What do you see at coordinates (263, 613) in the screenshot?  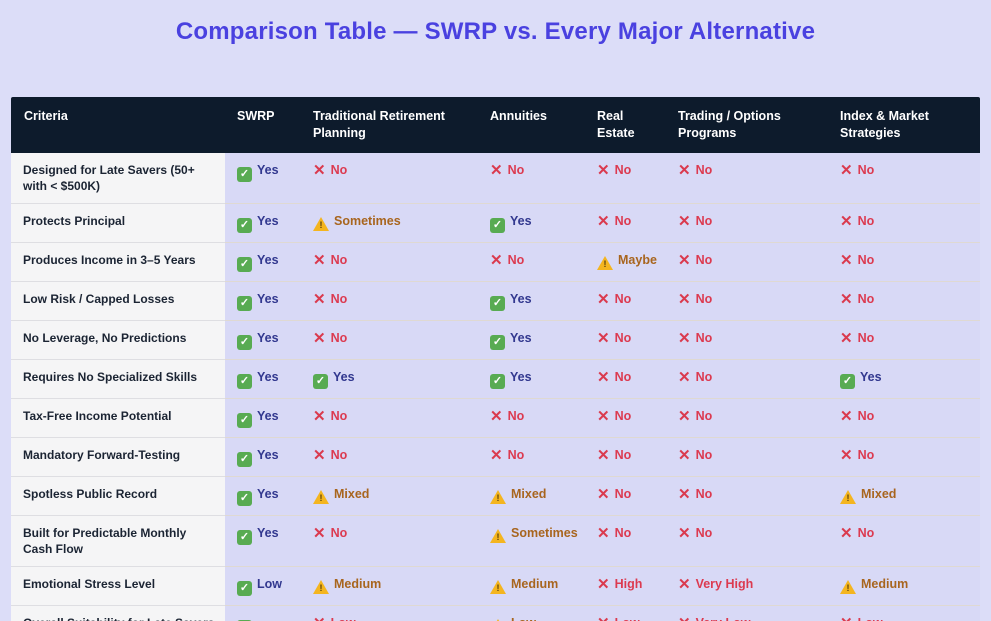 I see `value-cell: ✓Highest` at bounding box center [263, 613].